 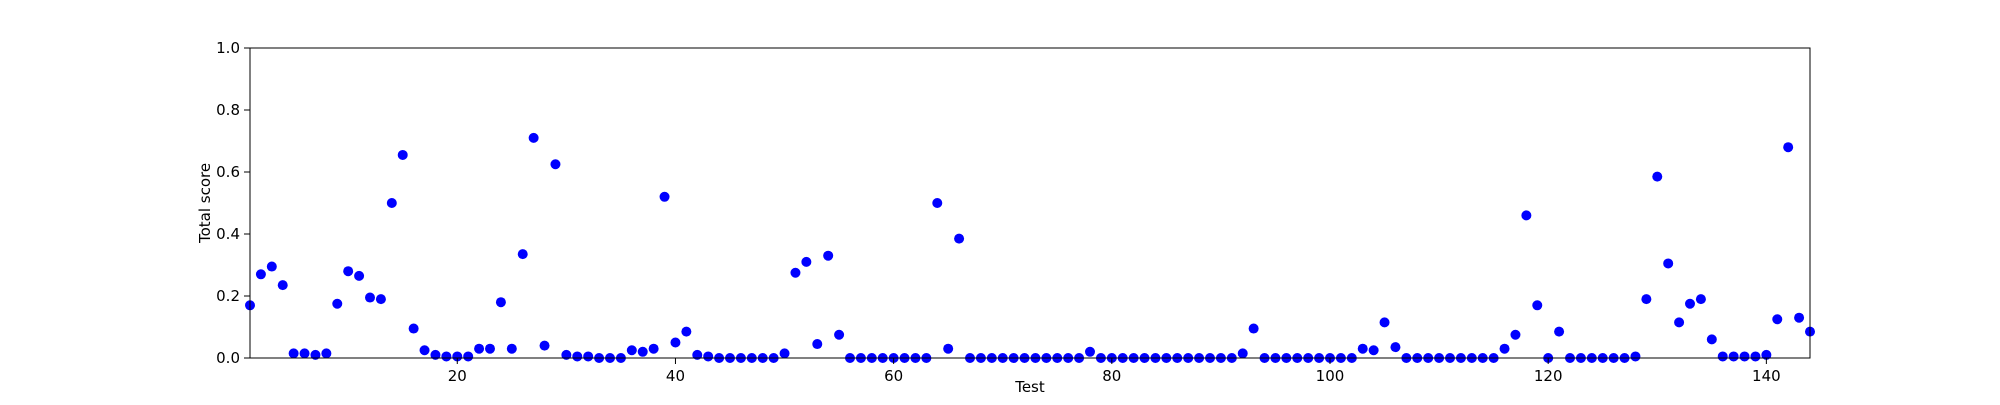 What do you see at coordinates (228, 48) in the screenshot?
I see `y-tick-label: 1.0` at bounding box center [228, 48].